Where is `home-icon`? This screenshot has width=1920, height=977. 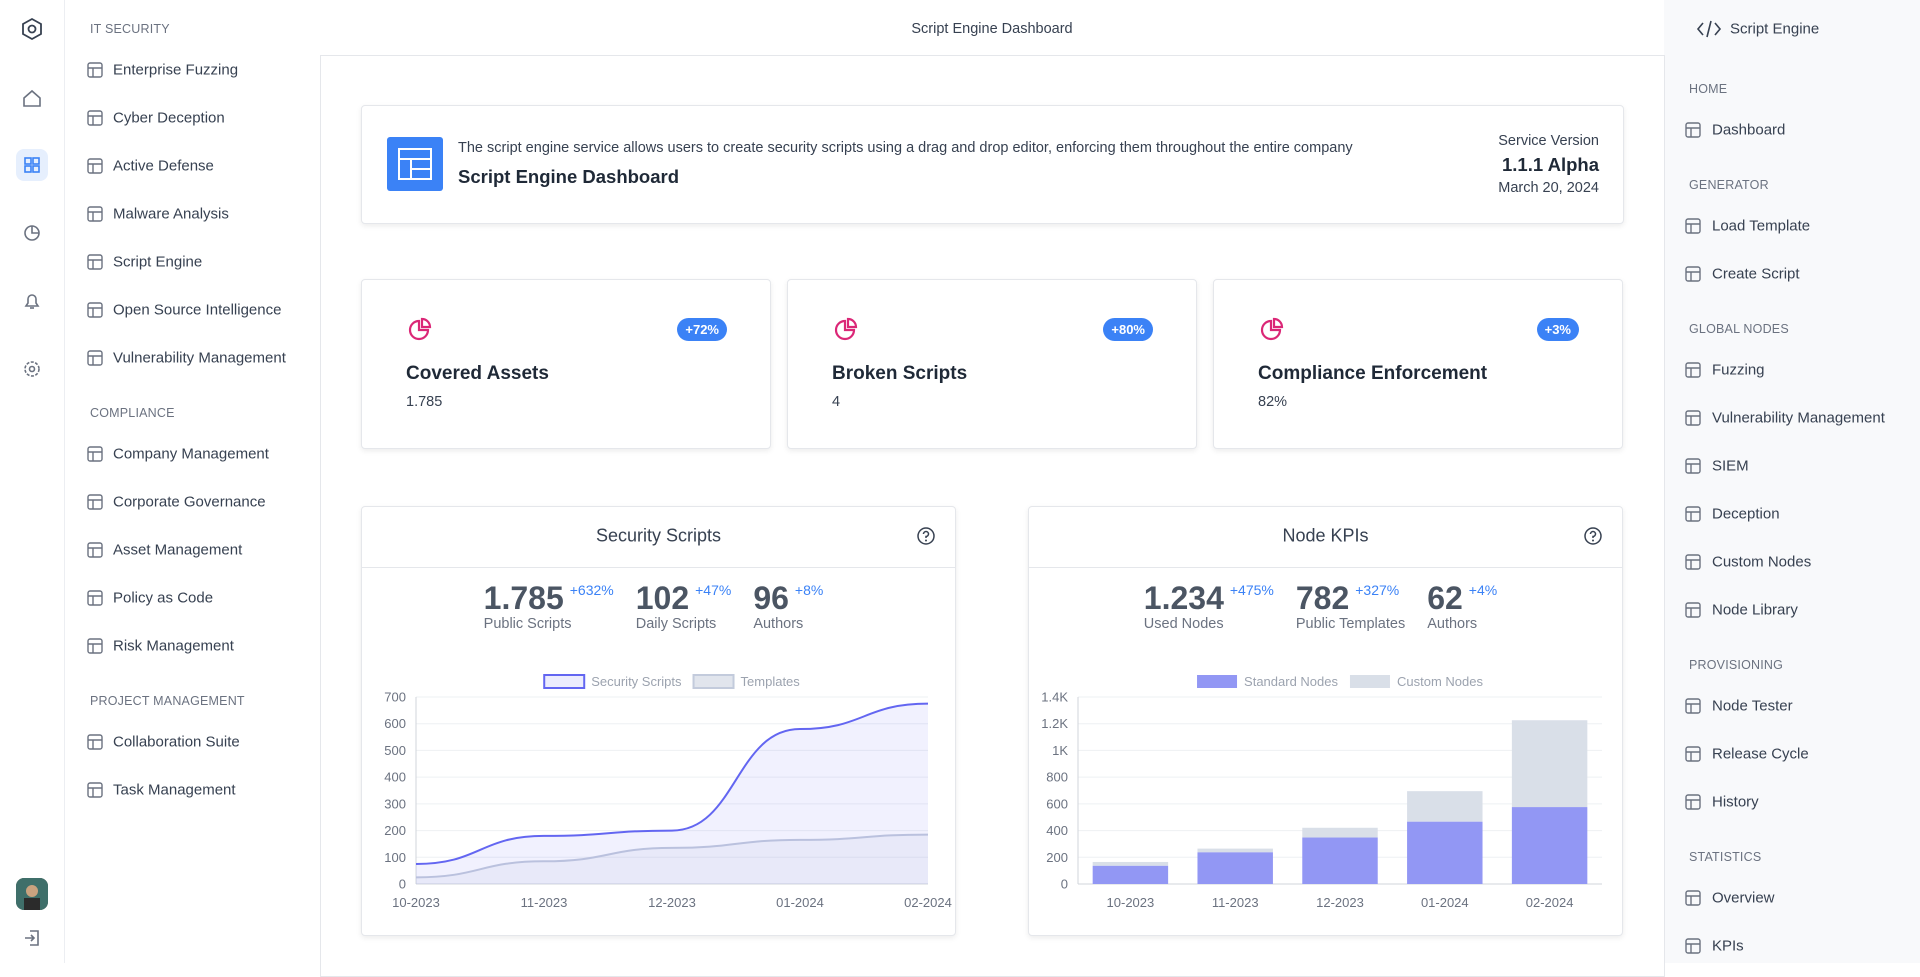 home-icon is located at coordinates (32, 98).